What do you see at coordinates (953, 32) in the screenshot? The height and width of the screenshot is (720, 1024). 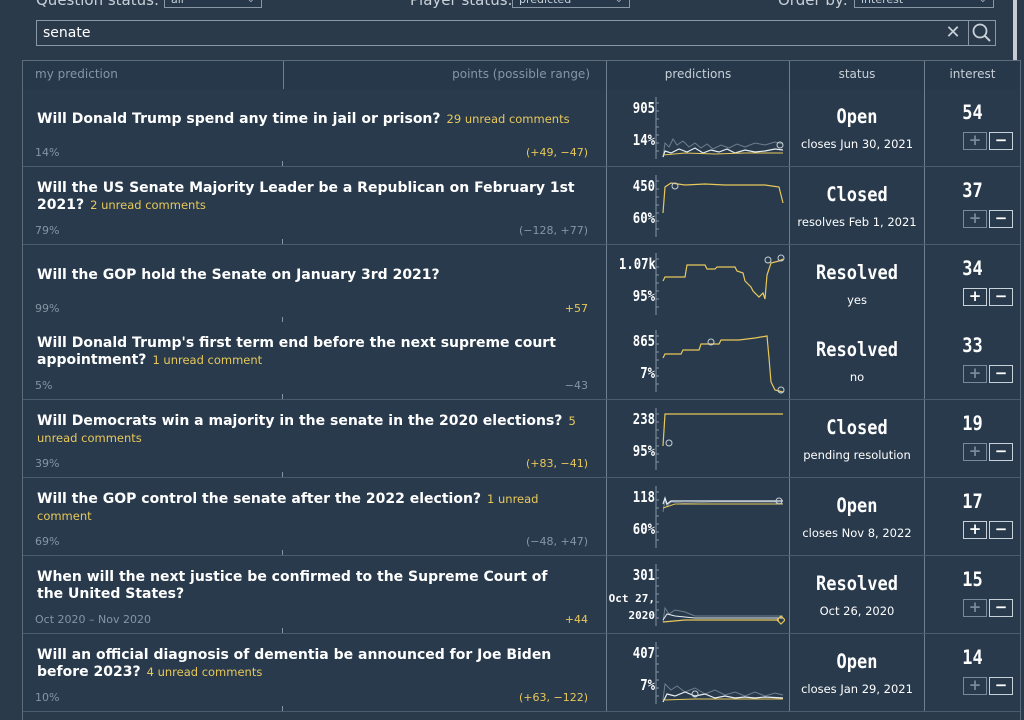 I see `close-icon: ✕` at bounding box center [953, 32].